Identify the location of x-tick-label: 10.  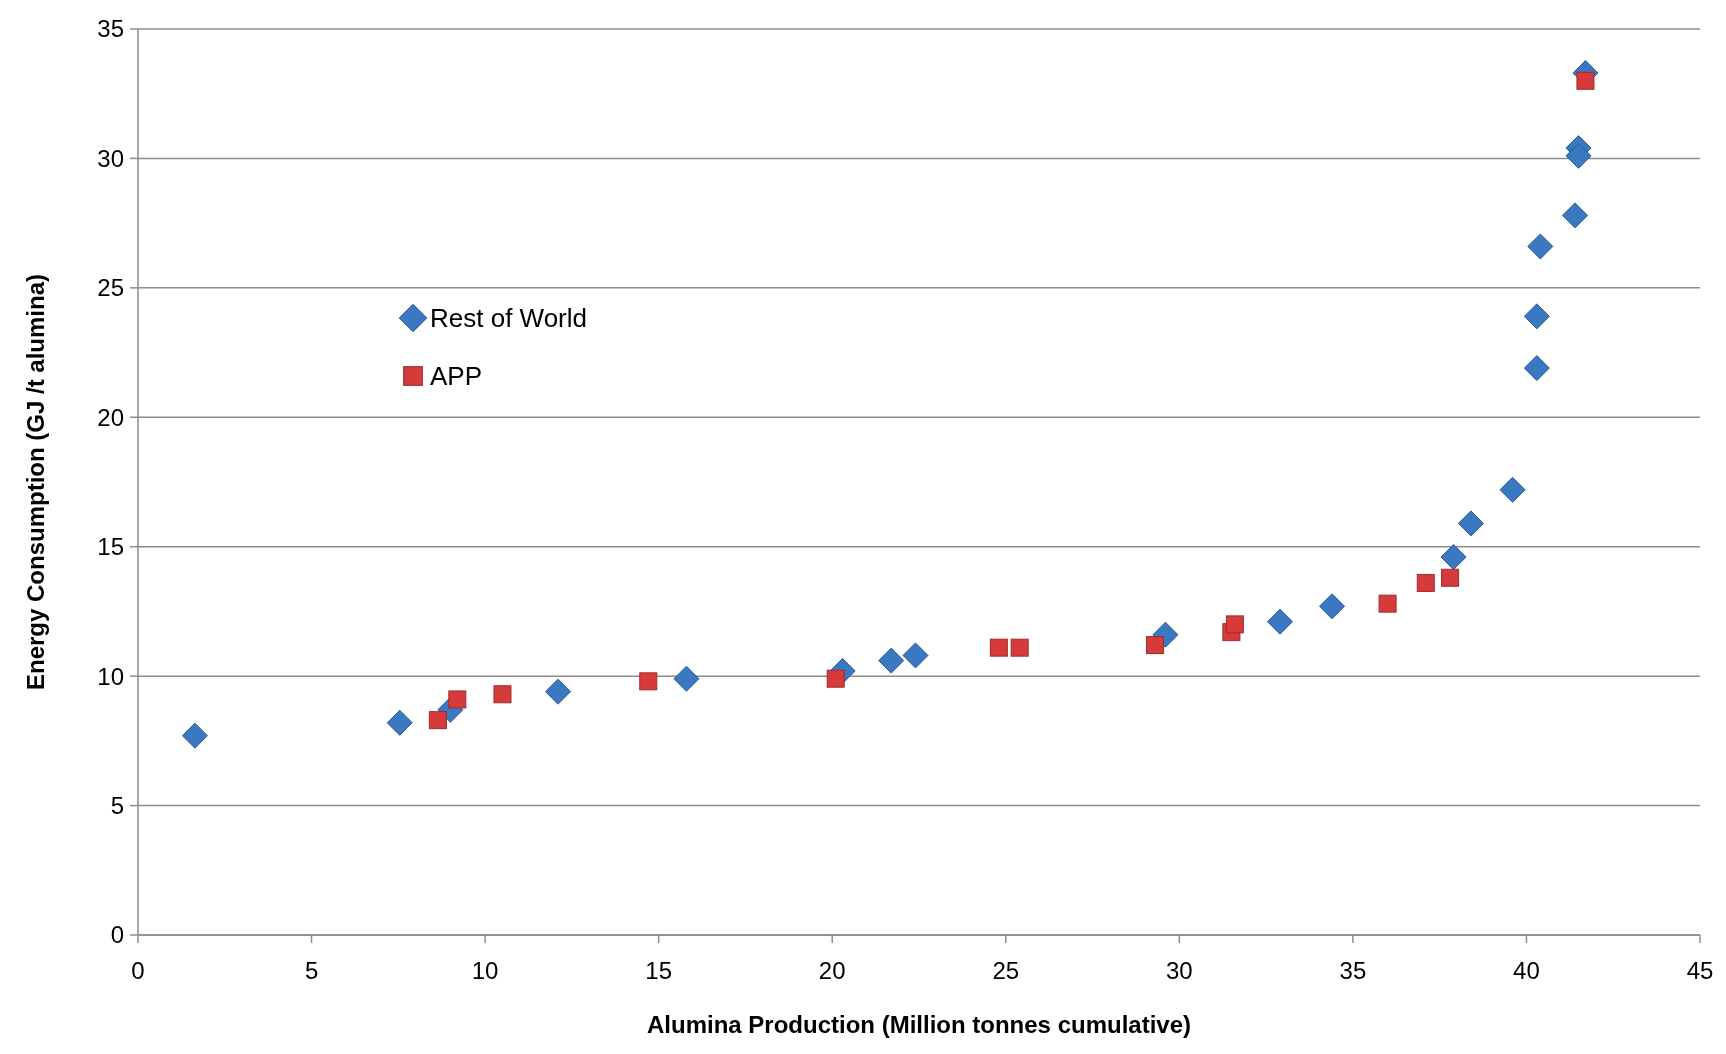
(485, 970).